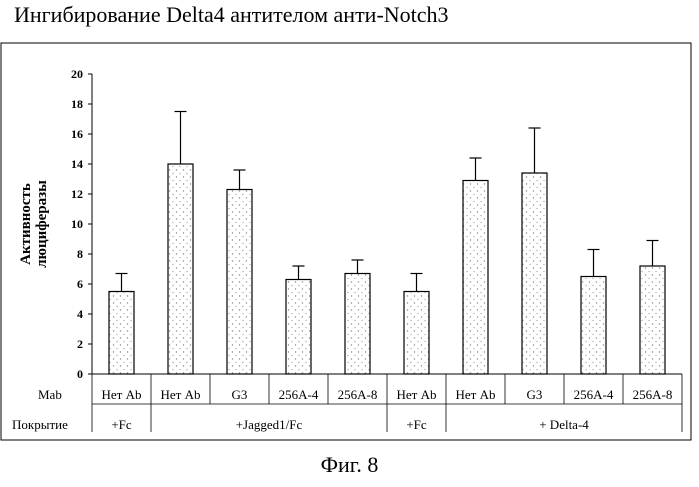 This screenshot has width=699, height=487. What do you see at coordinates (564, 424) in the screenshot?
I see `group-label: + Delta-4` at bounding box center [564, 424].